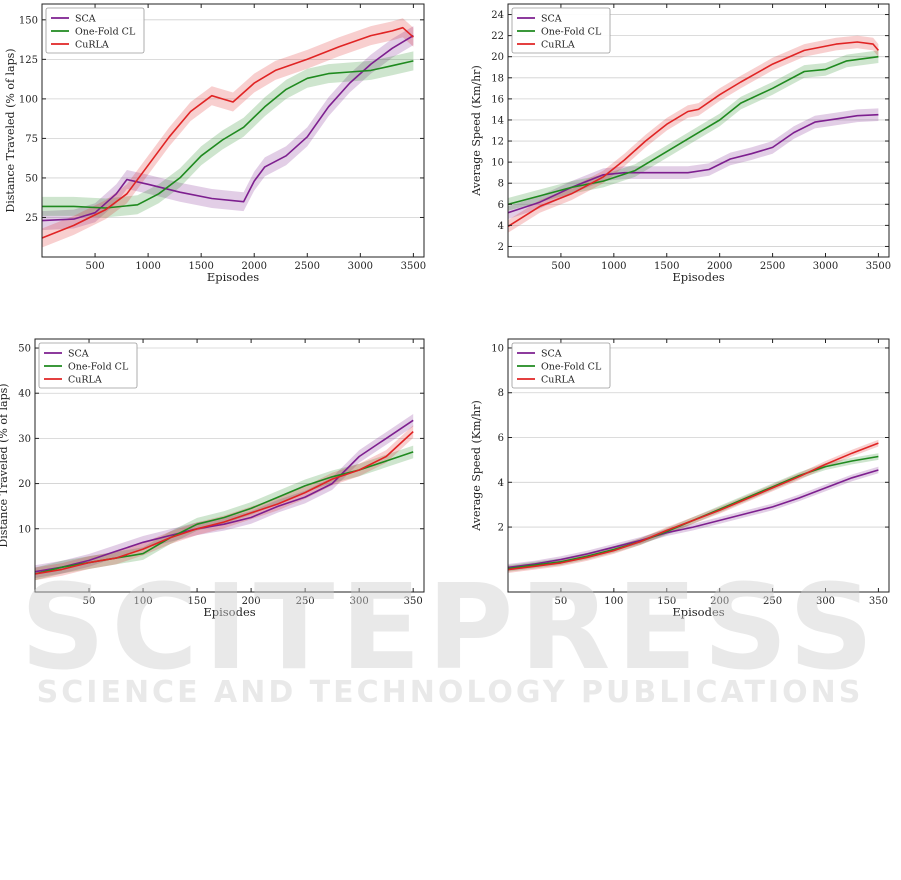  I want to click on x-tick-label: 2000, so click(253, 266).